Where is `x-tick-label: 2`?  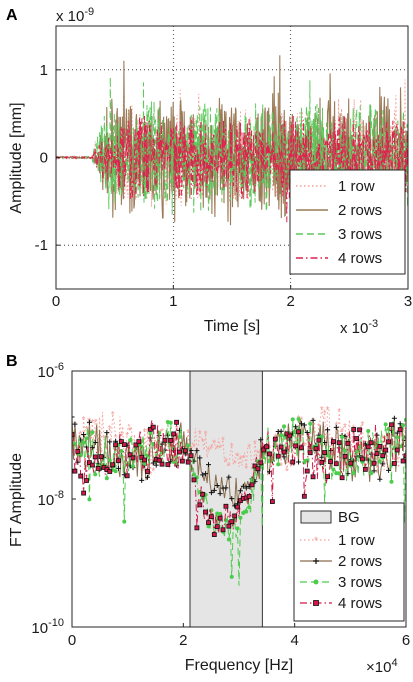
x-tick-label: 2 is located at coordinates (290, 301).